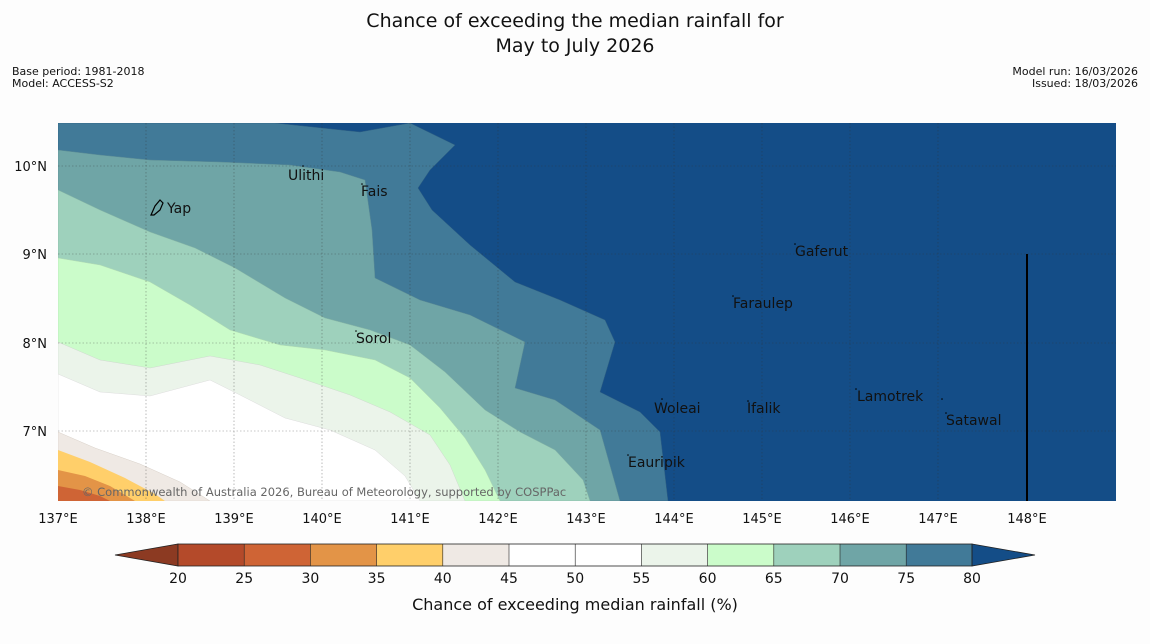 This screenshot has height=644, width=1150. Describe the element at coordinates (674, 519) in the screenshot. I see `x-tick: 144°E` at that location.